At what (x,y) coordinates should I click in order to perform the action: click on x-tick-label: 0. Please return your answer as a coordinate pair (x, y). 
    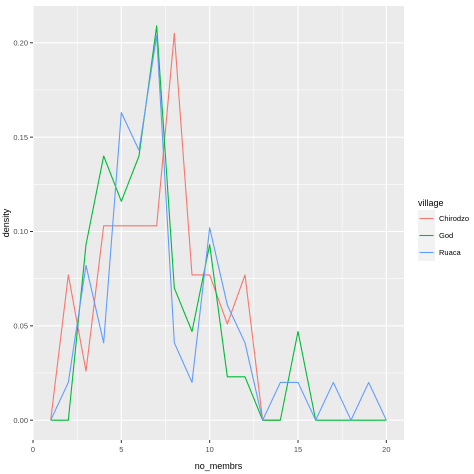
    Looking at the image, I should click on (33, 449).